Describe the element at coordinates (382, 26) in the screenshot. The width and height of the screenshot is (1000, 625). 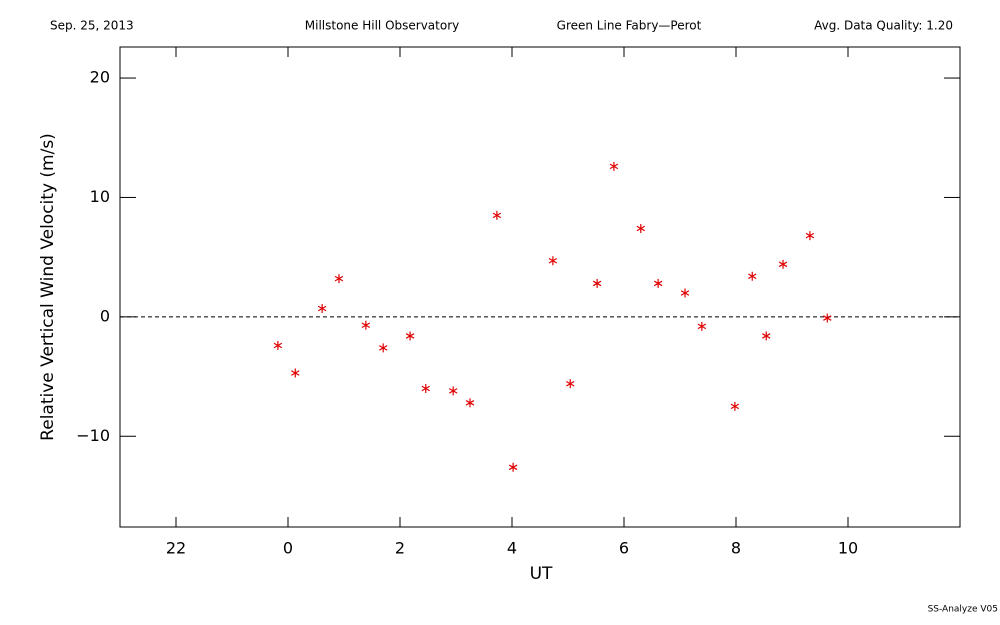
I see `header-observatory: Millstone Hill Observatory` at that location.